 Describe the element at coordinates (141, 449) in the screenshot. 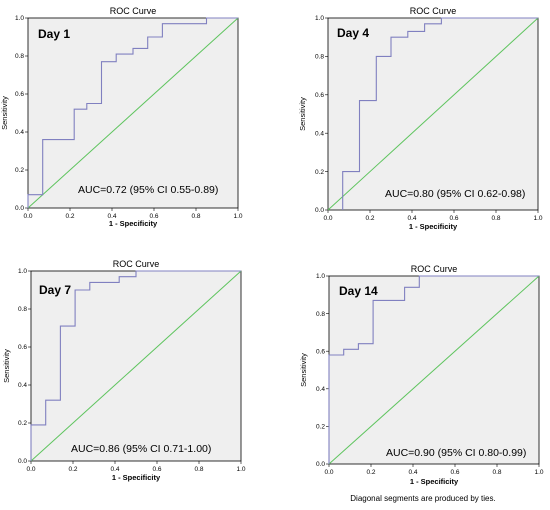

I see `auc-annotation: AUC=0.86 (95% CI 0.71-1.00)` at that location.